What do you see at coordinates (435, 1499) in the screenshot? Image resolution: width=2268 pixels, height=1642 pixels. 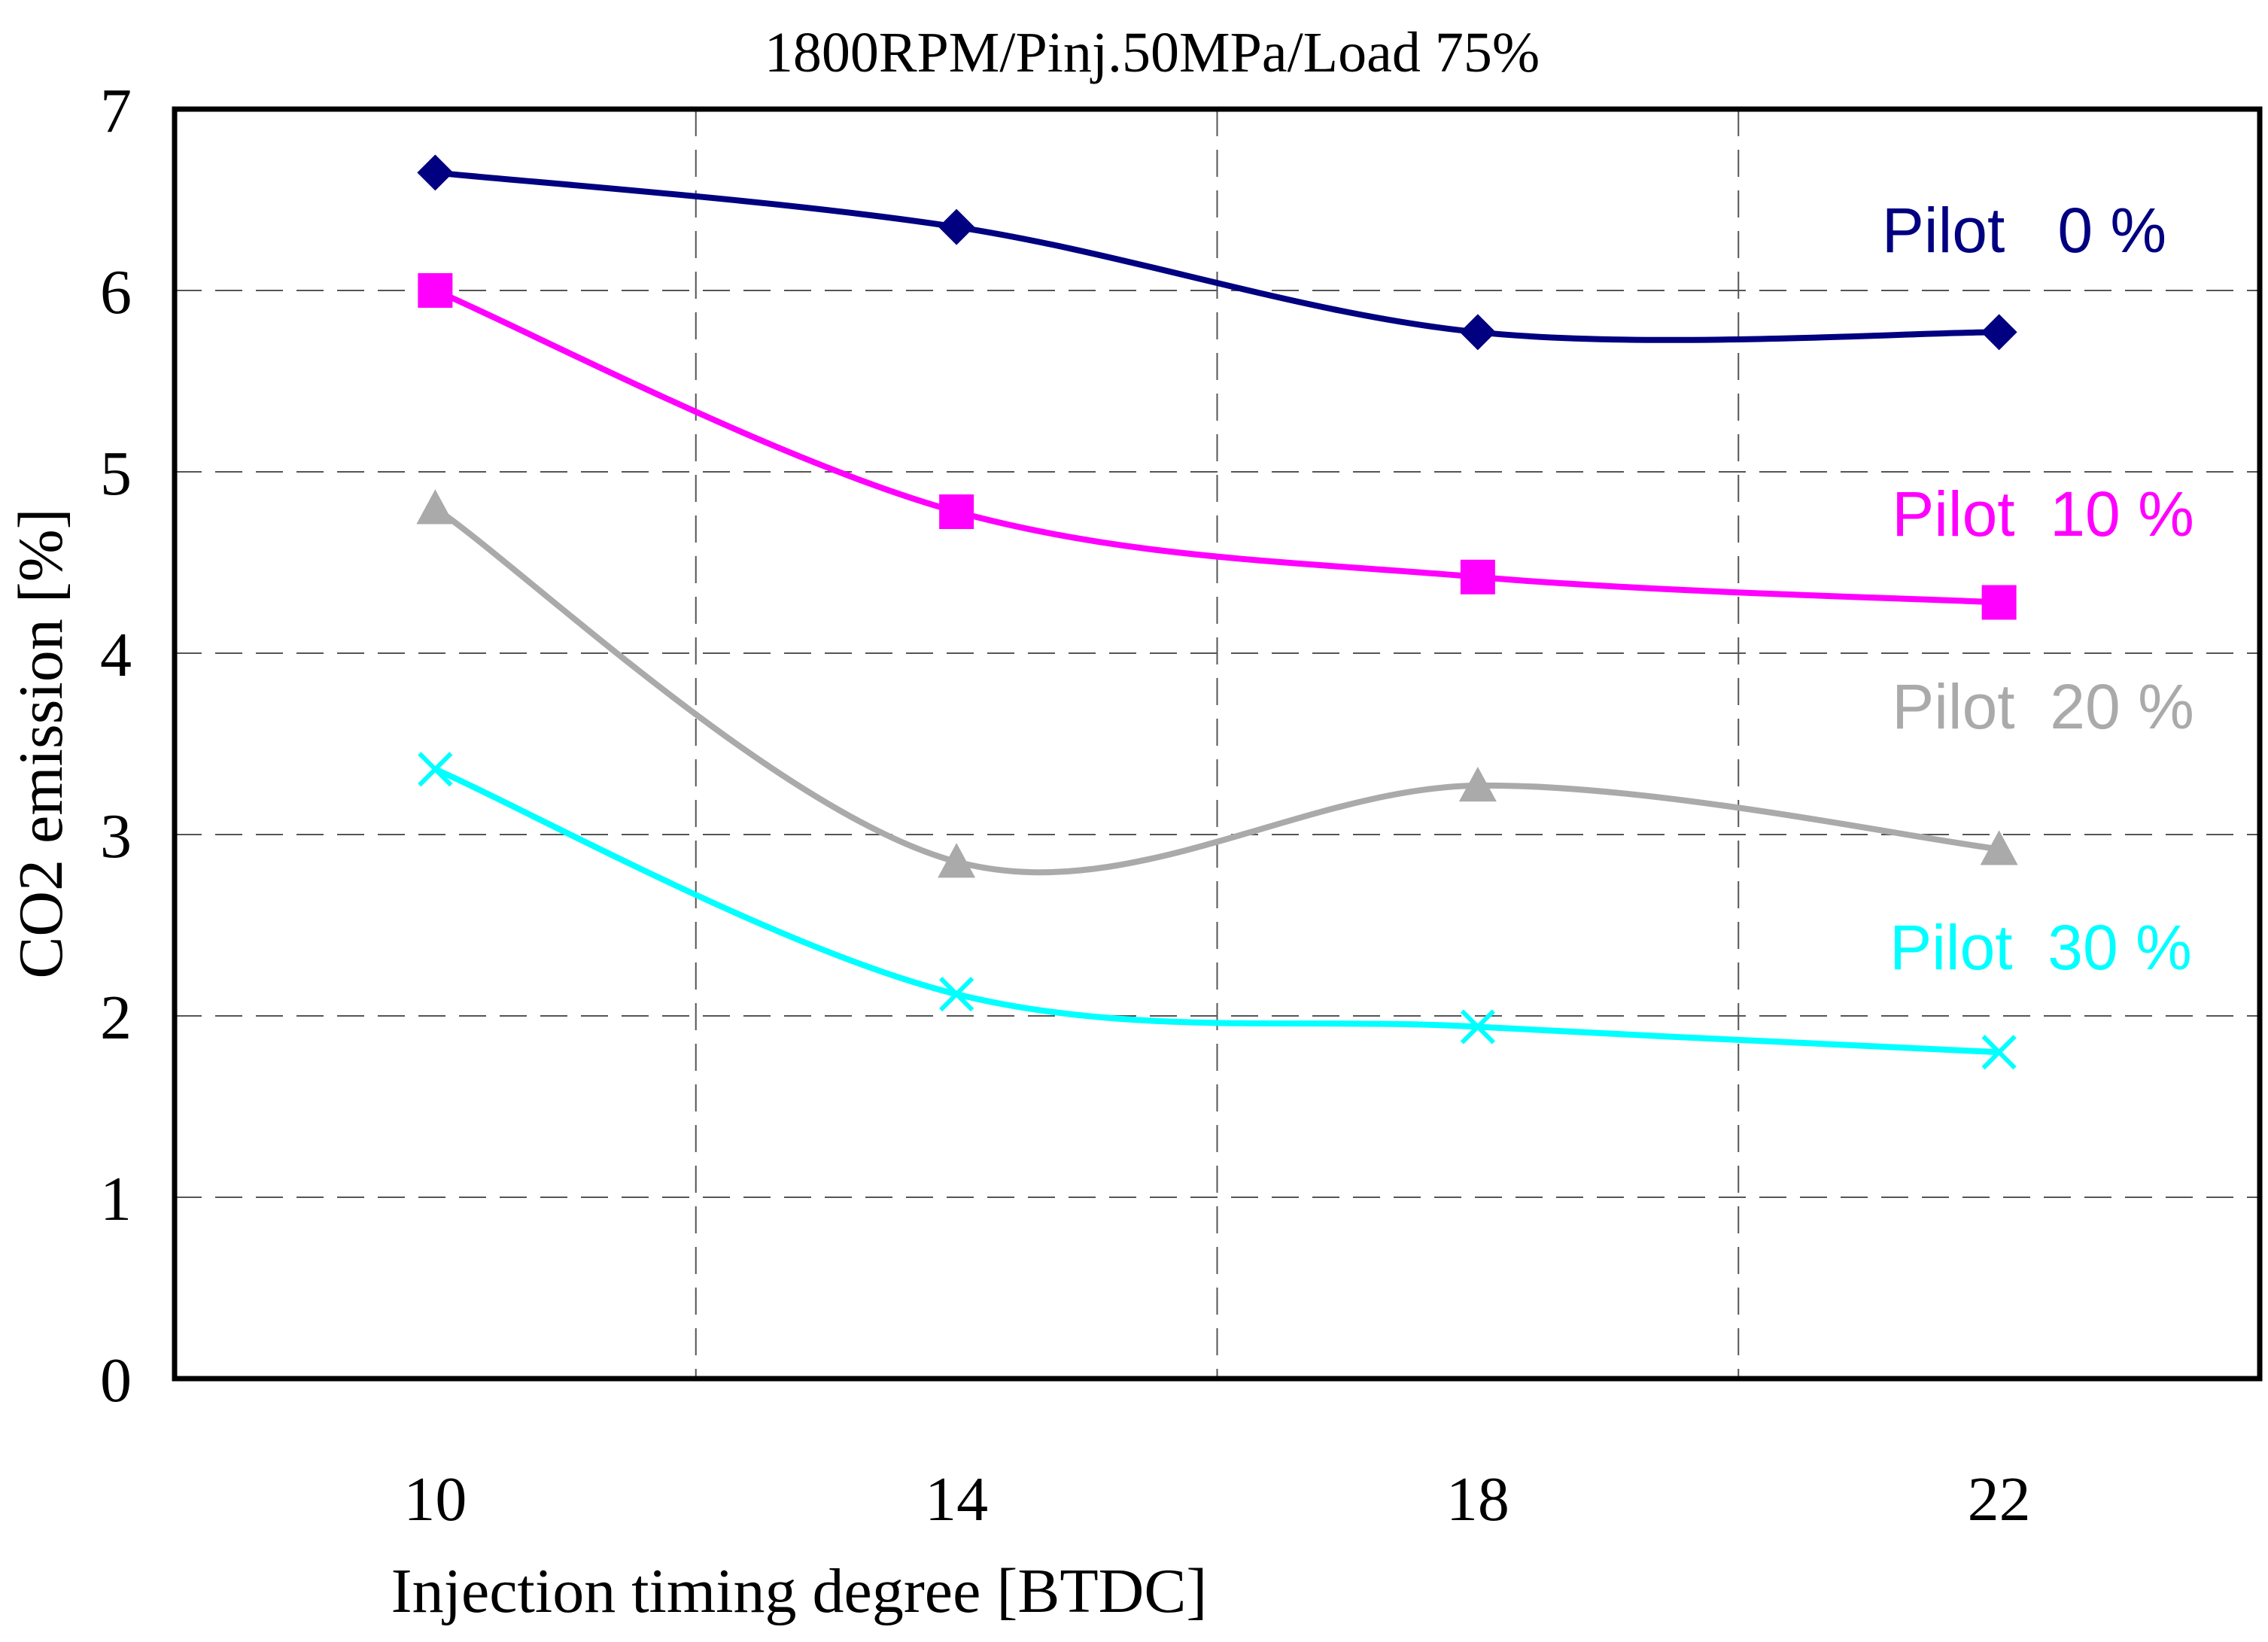 I see `x-tick-label: 10` at bounding box center [435, 1499].